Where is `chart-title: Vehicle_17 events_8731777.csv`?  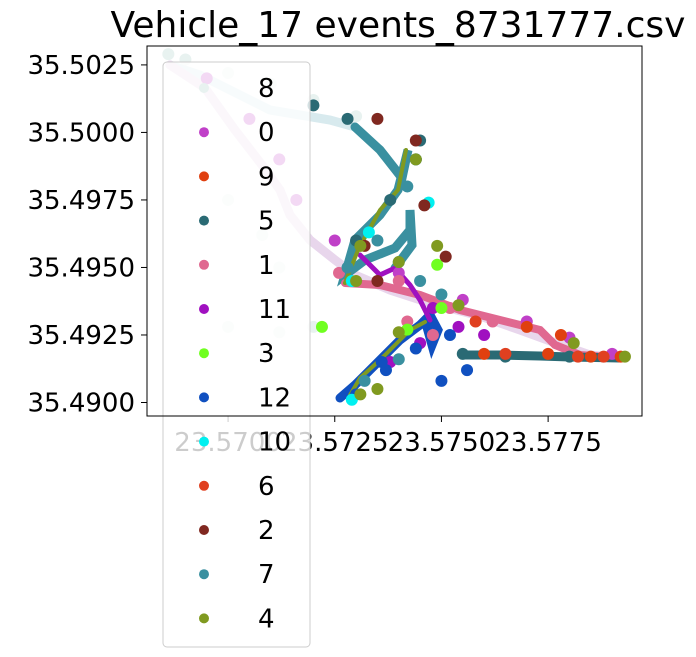 chart-title: Vehicle_17 events_8731777.csv is located at coordinates (398, 25).